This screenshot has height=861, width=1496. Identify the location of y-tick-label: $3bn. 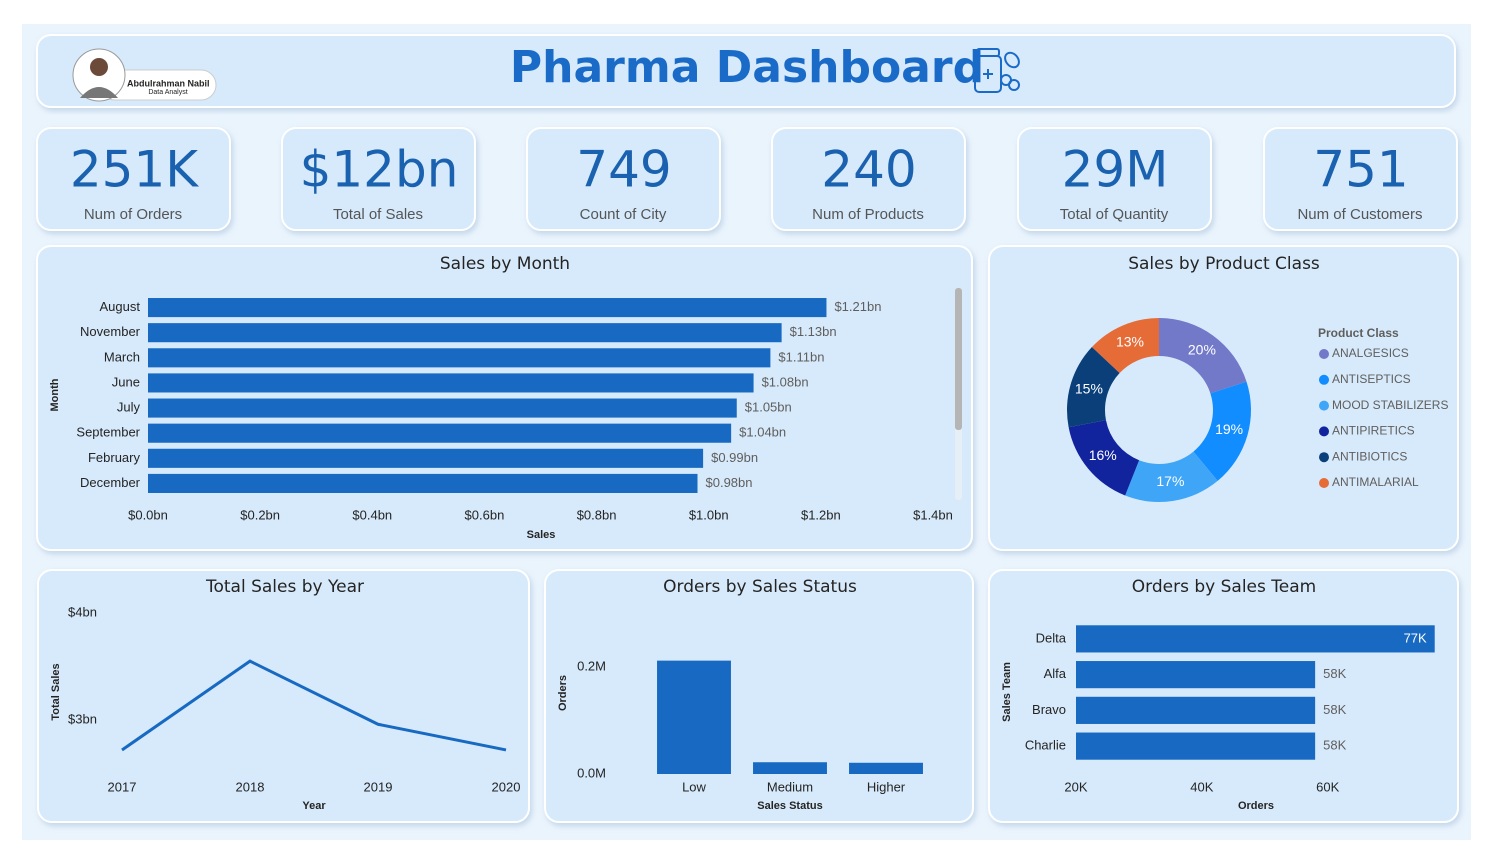
(82, 718).